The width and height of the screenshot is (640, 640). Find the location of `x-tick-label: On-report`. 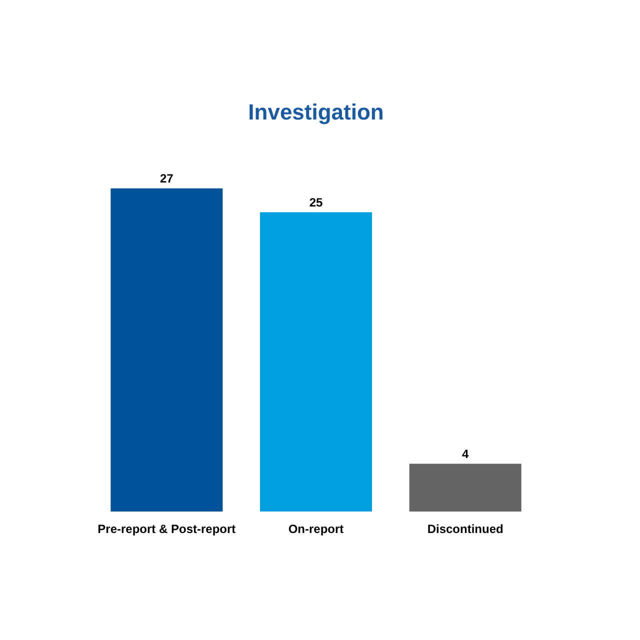

x-tick-label: On-report is located at coordinates (316, 529).